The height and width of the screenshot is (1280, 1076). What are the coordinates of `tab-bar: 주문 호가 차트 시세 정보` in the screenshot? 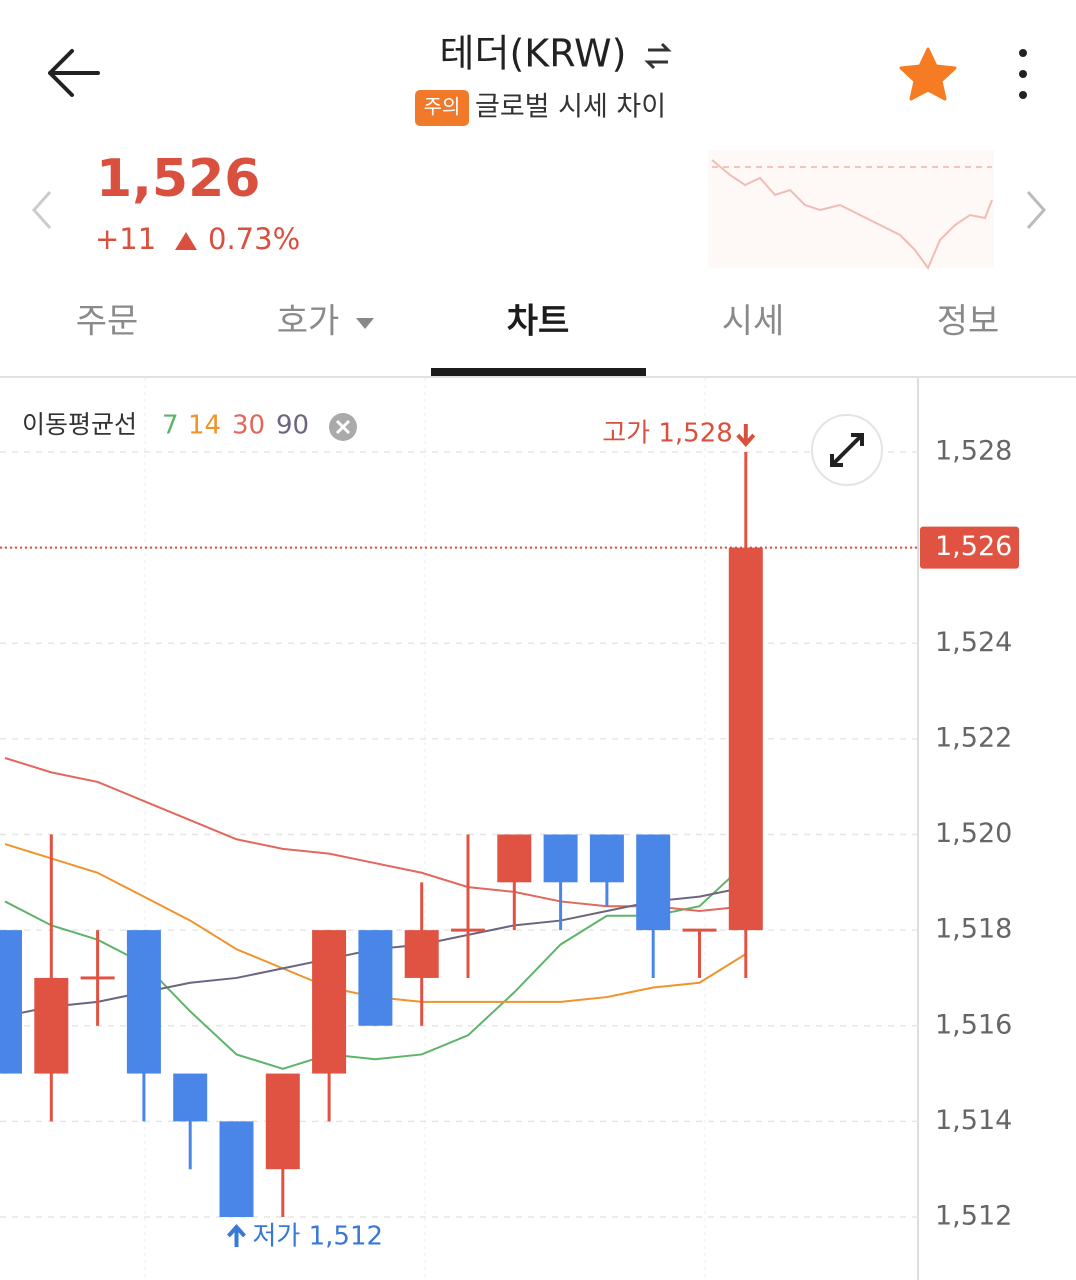 It's located at (538, 322).